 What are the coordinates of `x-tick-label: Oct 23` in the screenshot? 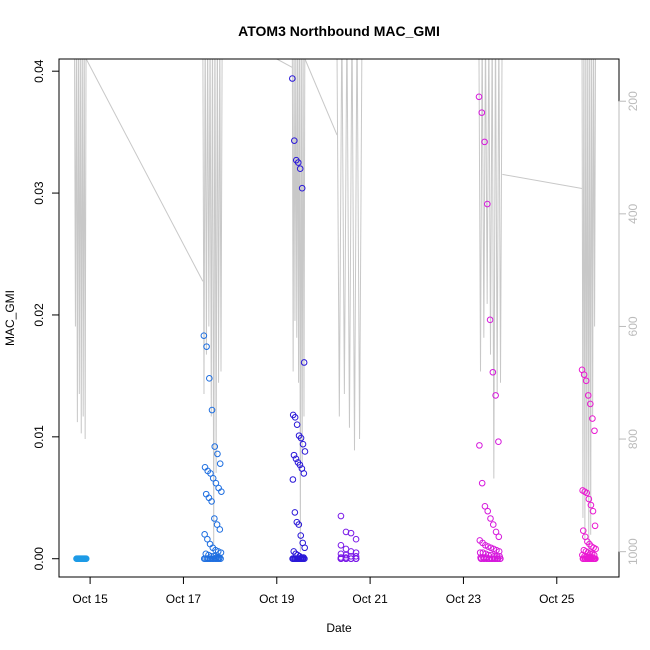 It's located at (464, 599).